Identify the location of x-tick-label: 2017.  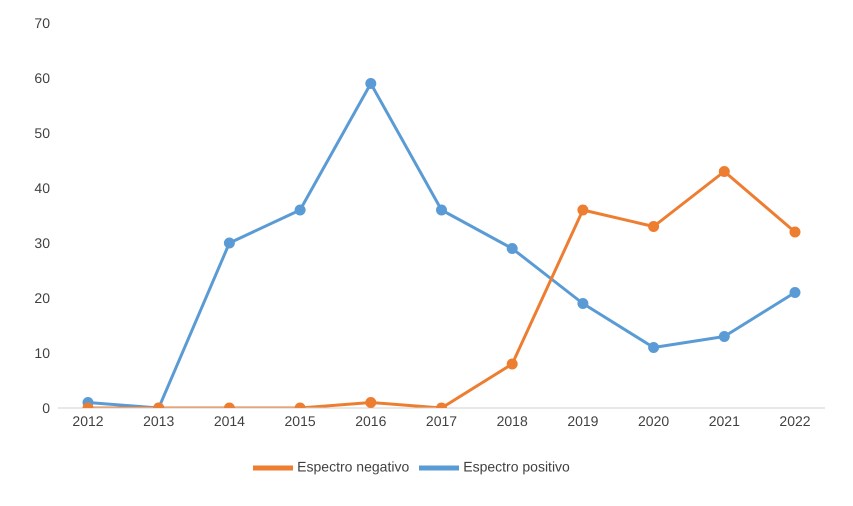
(442, 420).